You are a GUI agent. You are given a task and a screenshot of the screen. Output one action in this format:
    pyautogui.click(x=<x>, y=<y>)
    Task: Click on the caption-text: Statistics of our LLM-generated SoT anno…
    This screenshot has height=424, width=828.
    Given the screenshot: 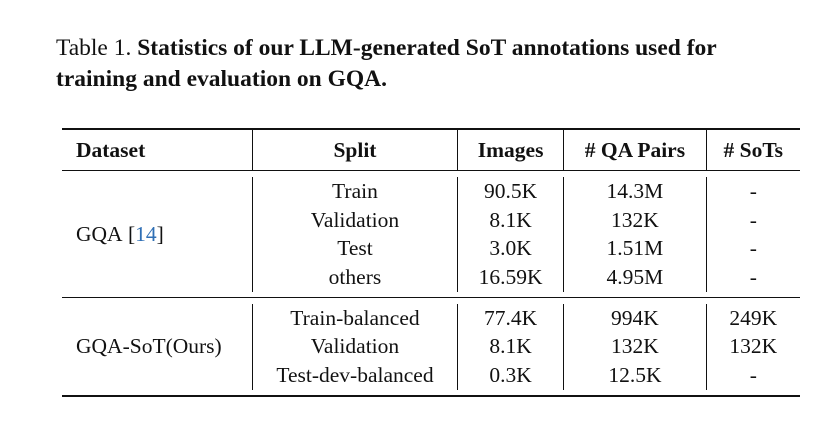 What is the action you would take?
    pyautogui.click(x=386, y=63)
    